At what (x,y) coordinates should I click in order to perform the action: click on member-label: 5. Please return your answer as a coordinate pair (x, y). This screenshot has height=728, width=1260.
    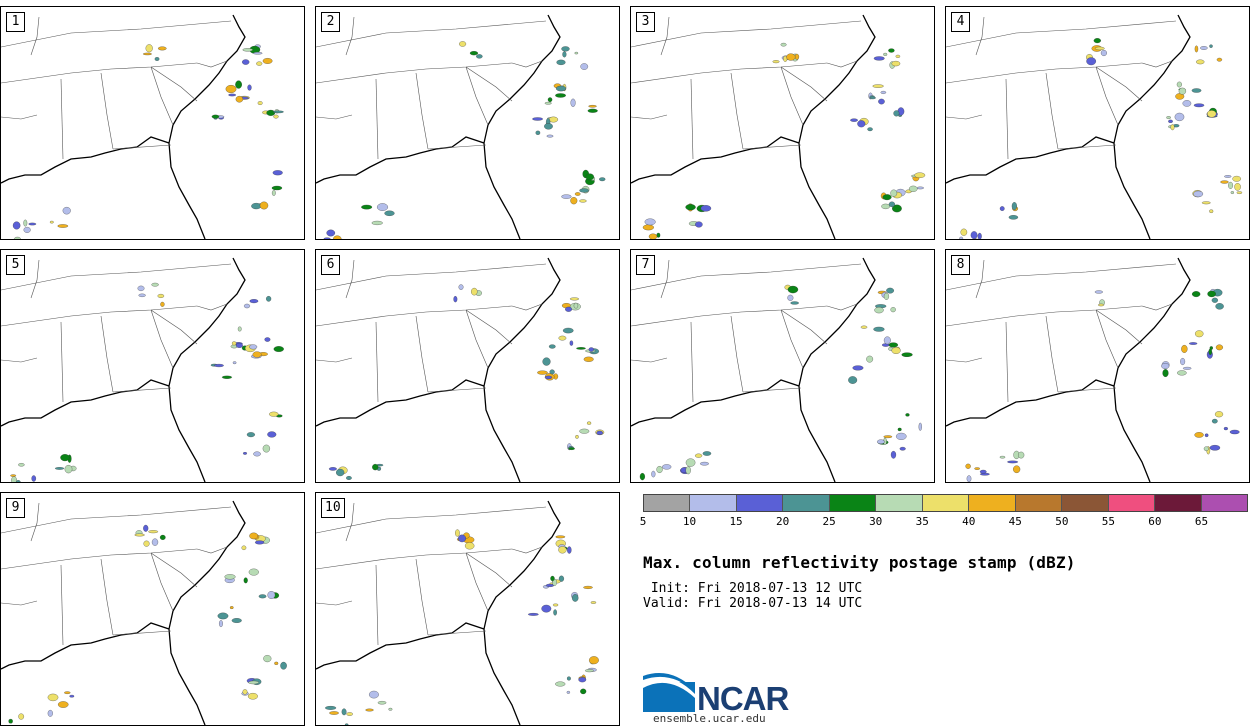
    Looking at the image, I should click on (15, 265).